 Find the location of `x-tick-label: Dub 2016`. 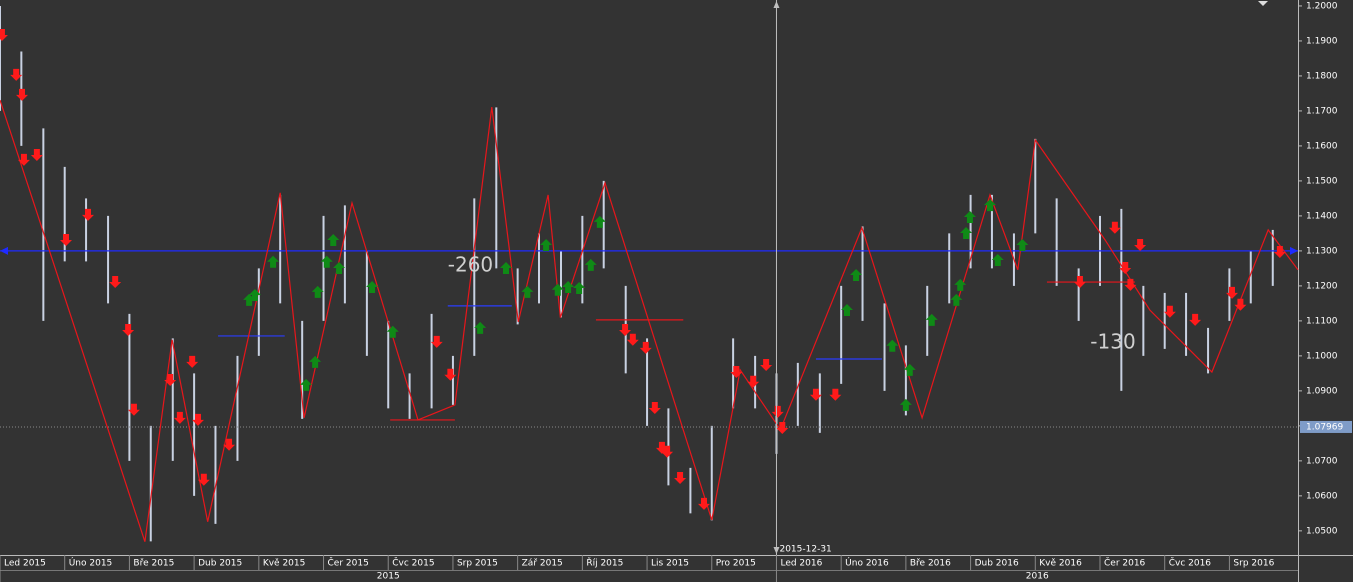

x-tick-label: Dub 2016 is located at coordinates (997, 564).